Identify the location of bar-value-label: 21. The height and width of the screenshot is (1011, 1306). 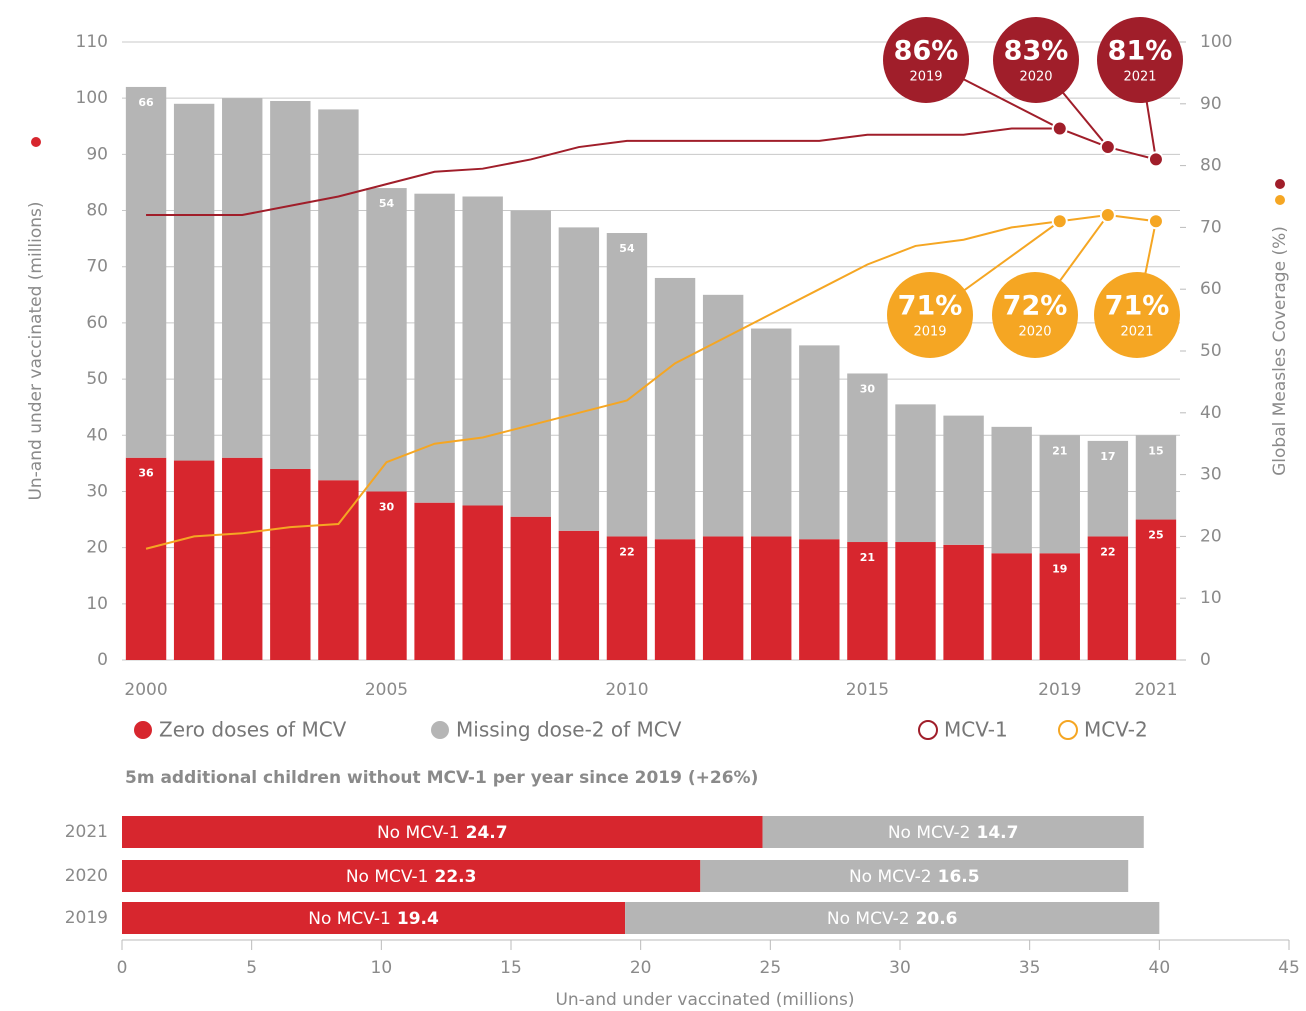
(867, 557).